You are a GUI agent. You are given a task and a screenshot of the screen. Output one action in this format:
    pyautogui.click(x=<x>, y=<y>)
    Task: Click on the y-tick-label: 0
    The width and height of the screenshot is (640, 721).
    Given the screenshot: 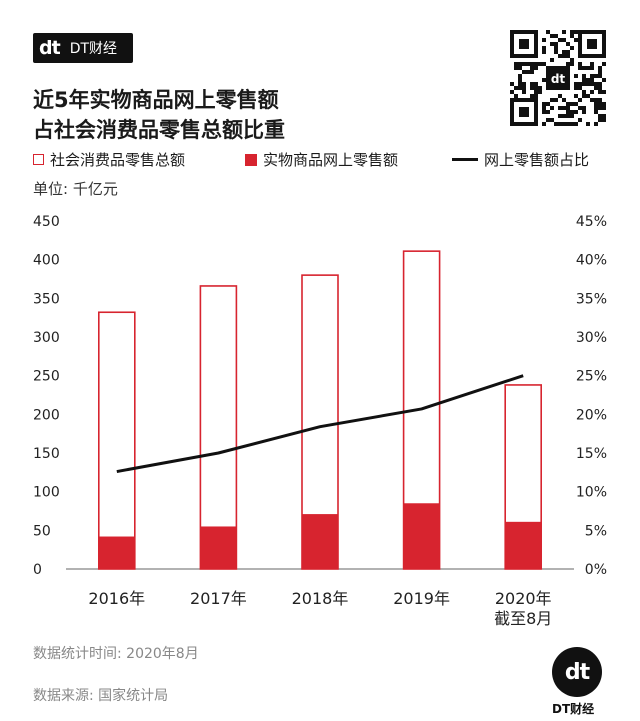 What is the action you would take?
    pyautogui.click(x=37, y=570)
    